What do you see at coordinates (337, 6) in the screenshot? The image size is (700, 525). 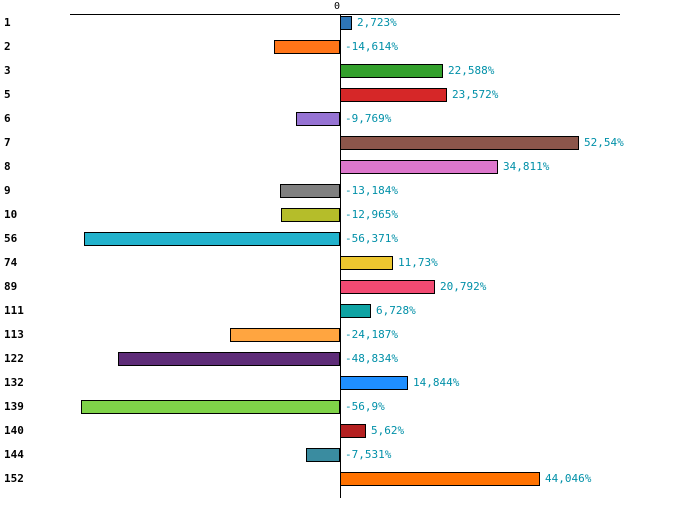 I see `axis-zero-label: 0` at bounding box center [337, 6].